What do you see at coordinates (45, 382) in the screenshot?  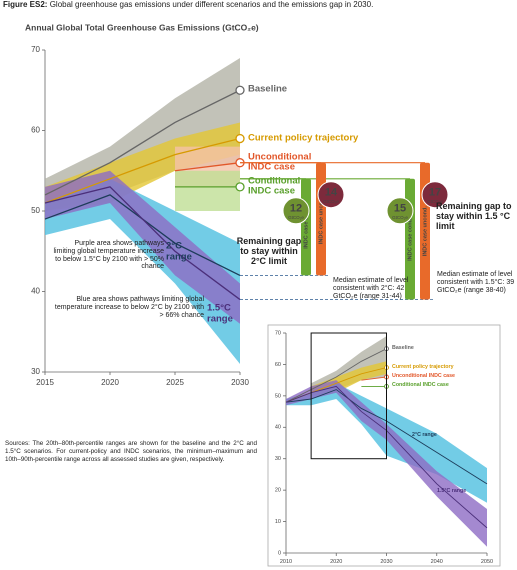 I see `x-tick-label: 2015` at bounding box center [45, 382].